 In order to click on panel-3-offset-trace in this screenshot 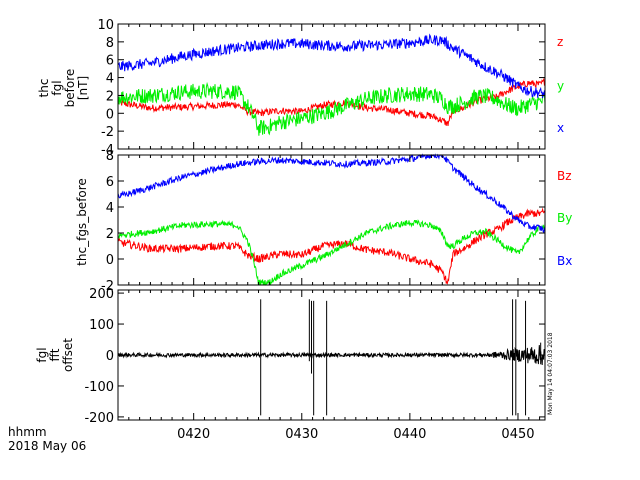, I will do `click(331, 355)`.